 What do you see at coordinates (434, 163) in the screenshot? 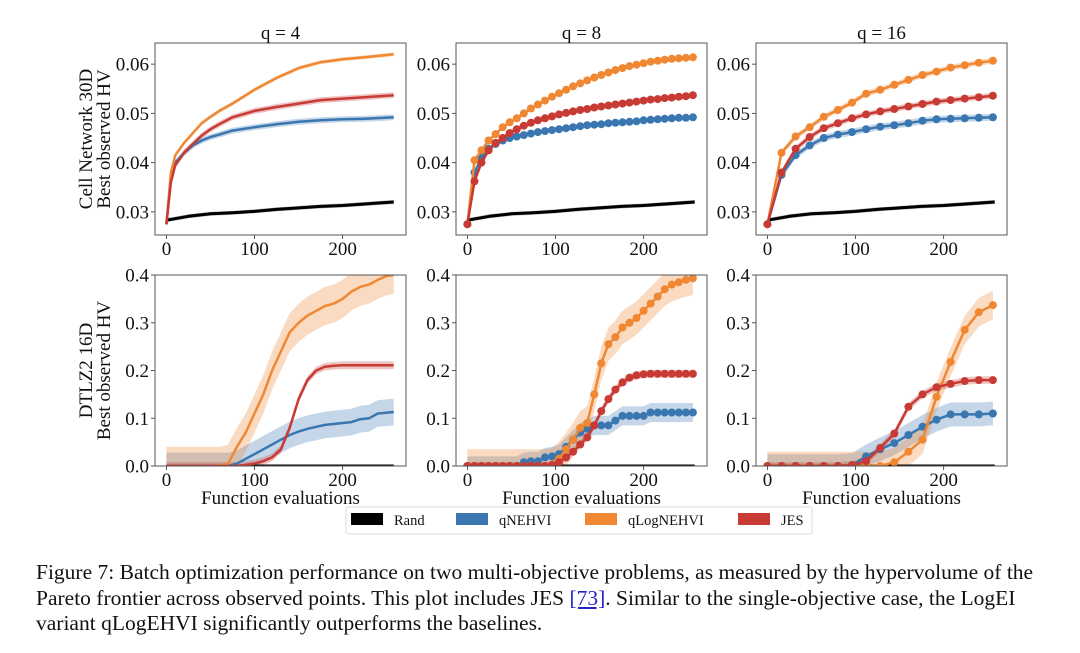
I see `y-tick-label: 0.04` at bounding box center [434, 163].